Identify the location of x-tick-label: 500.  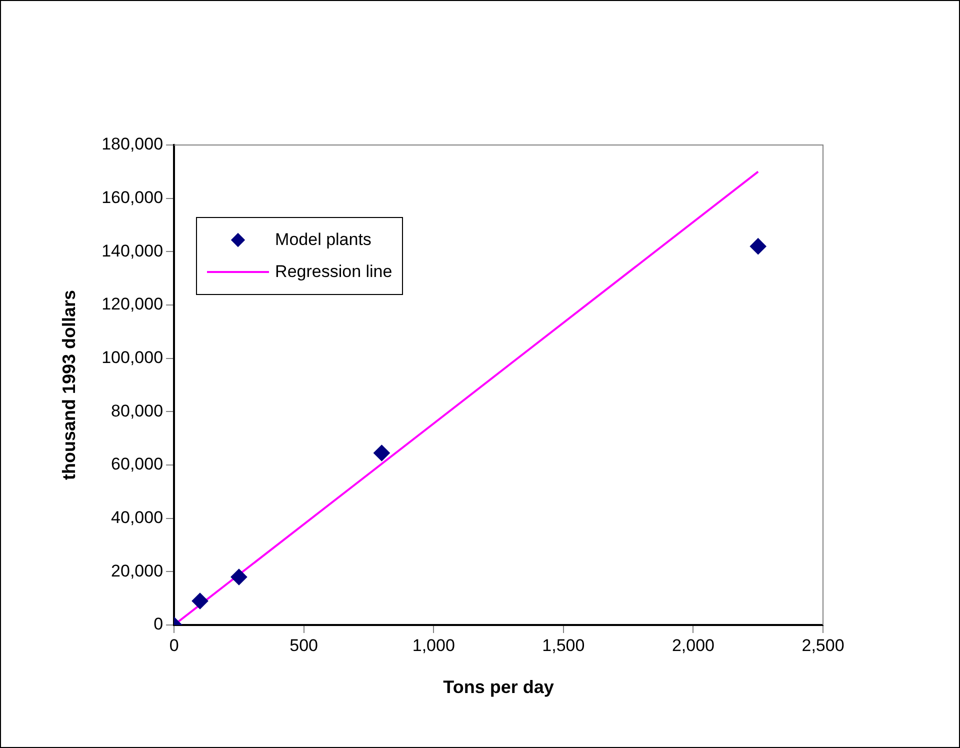
(304, 645).